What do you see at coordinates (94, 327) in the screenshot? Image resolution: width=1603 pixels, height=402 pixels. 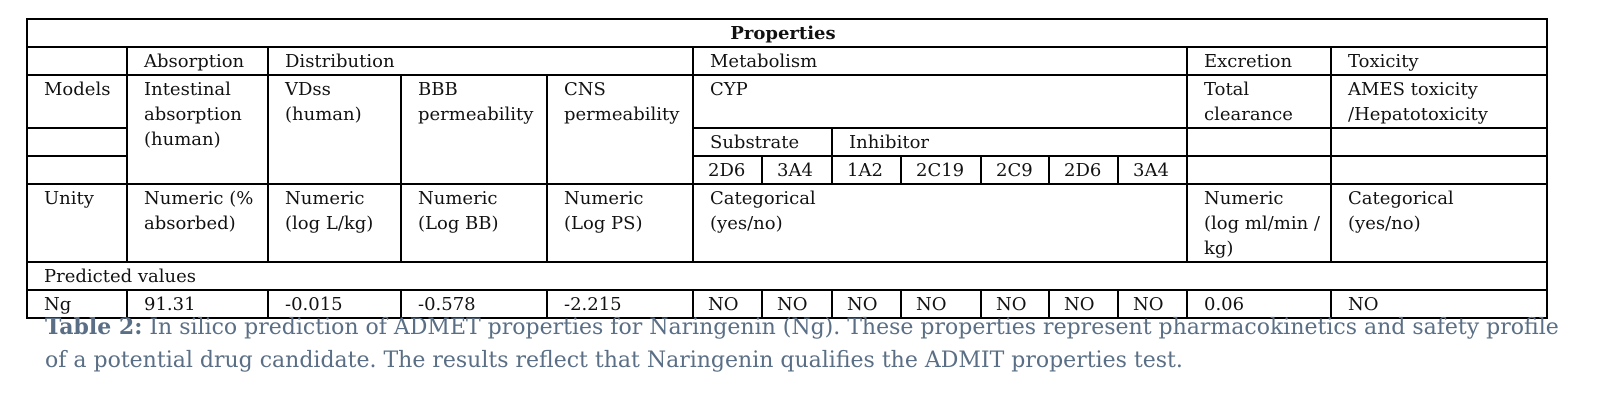 I see `caption-label: Table 2:` at bounding box center [94, 327].